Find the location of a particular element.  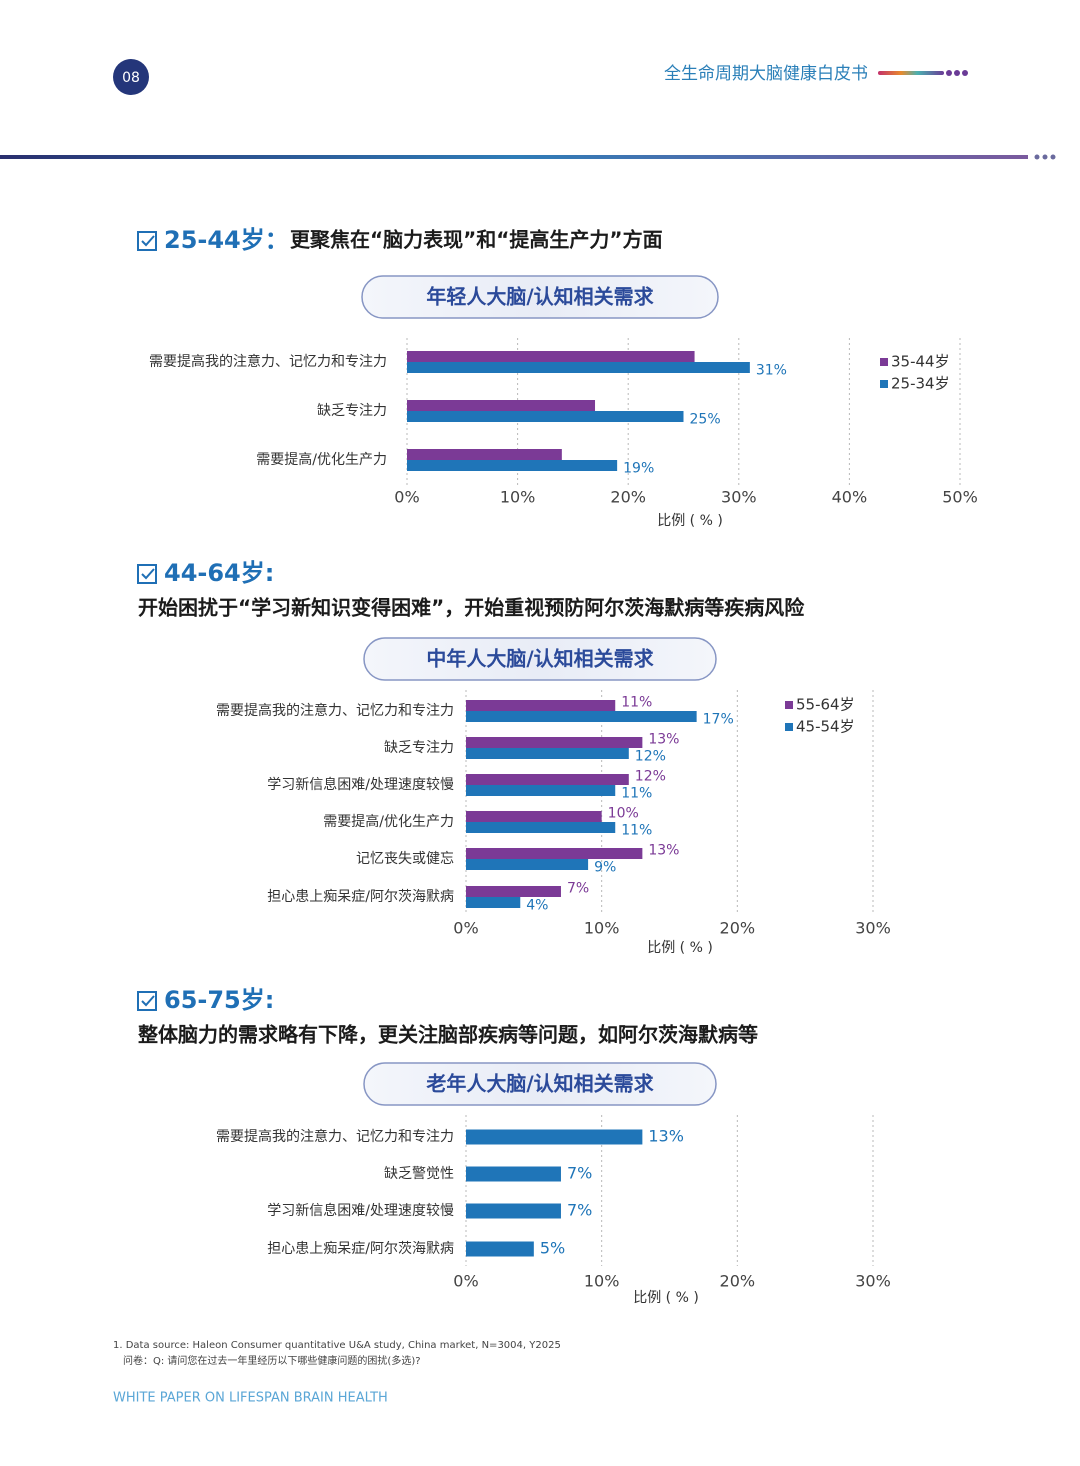

section-age: 65-75岁: is located at coordinates (219, 1000).